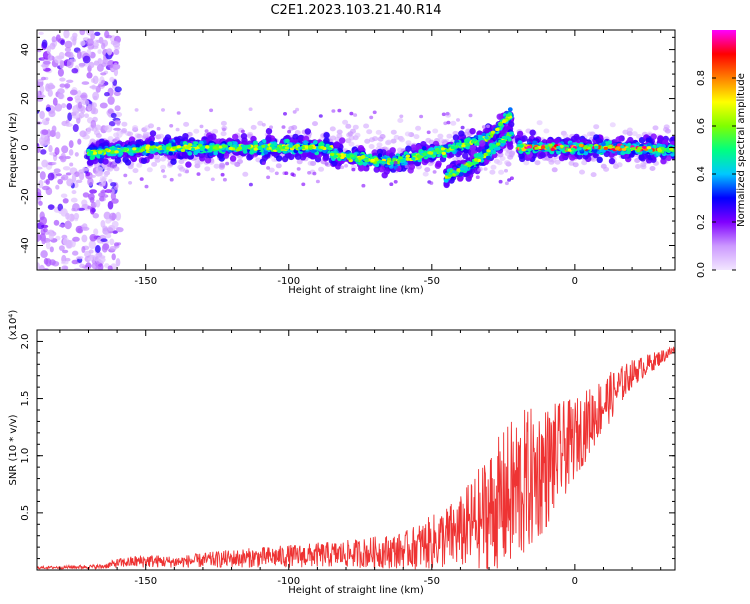 The width and height of the screenshot is (750, 604). What do you see at coordinates (432, 281) in the screenshot?
I see `x-tick-label: -50` at bounding box center [432, 281].